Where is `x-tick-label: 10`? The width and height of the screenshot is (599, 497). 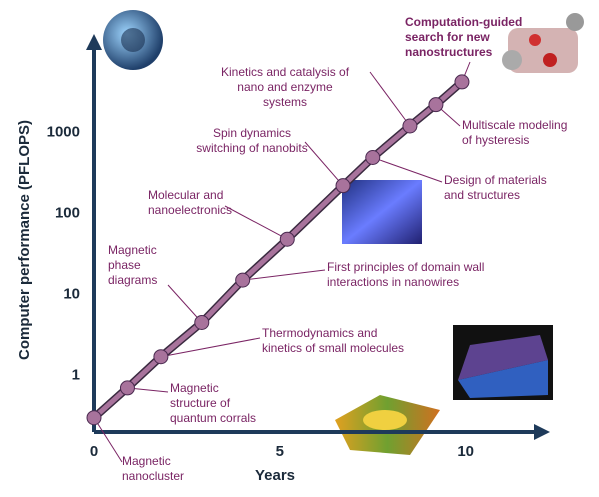 x-tick-label: 10 is located at coordinates (465, 451).